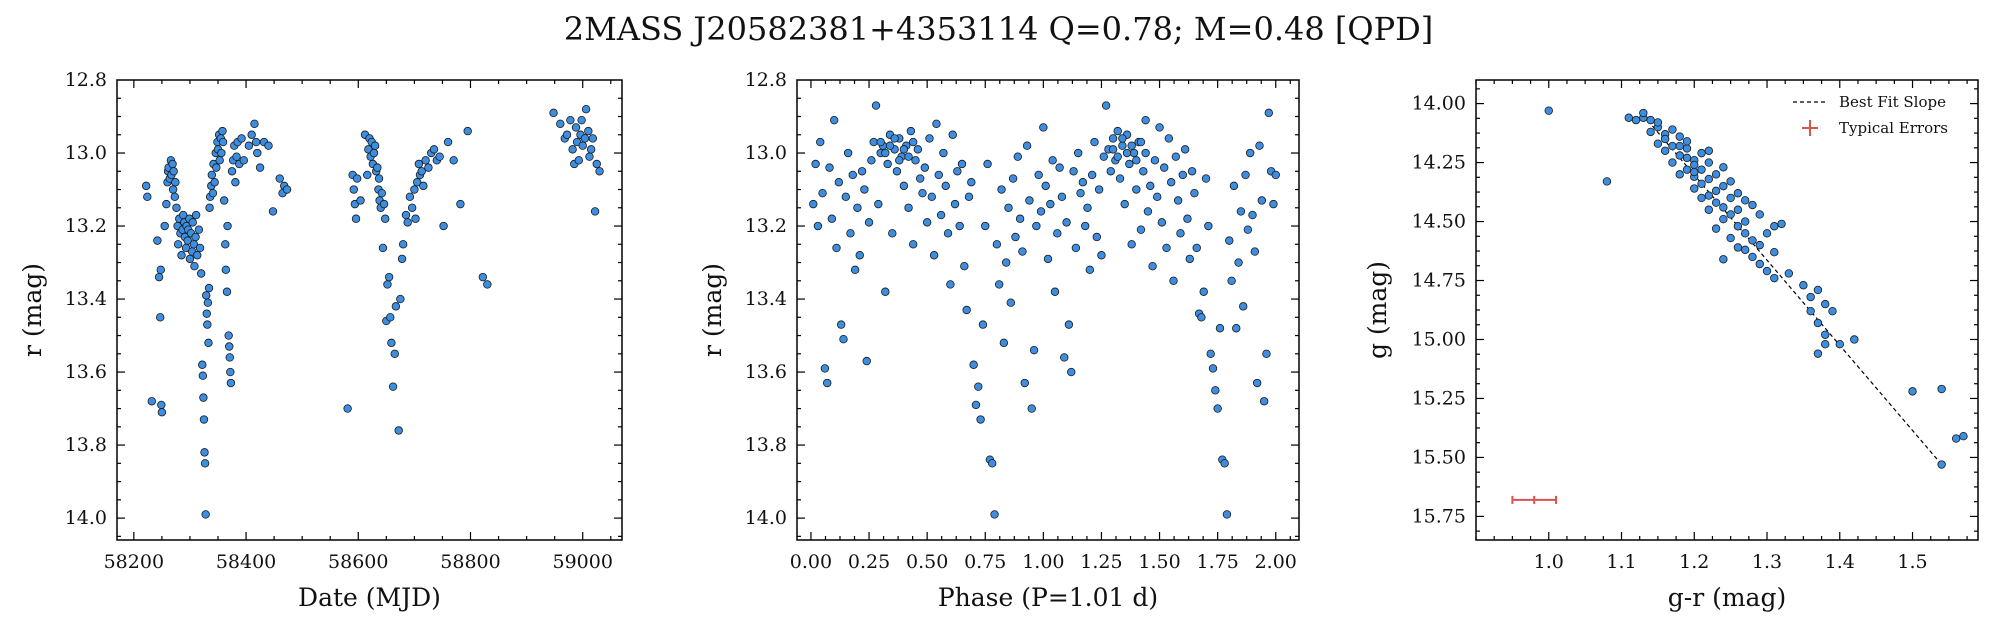  I want to click on y-tick-label: 14.0, so click(86, 518).